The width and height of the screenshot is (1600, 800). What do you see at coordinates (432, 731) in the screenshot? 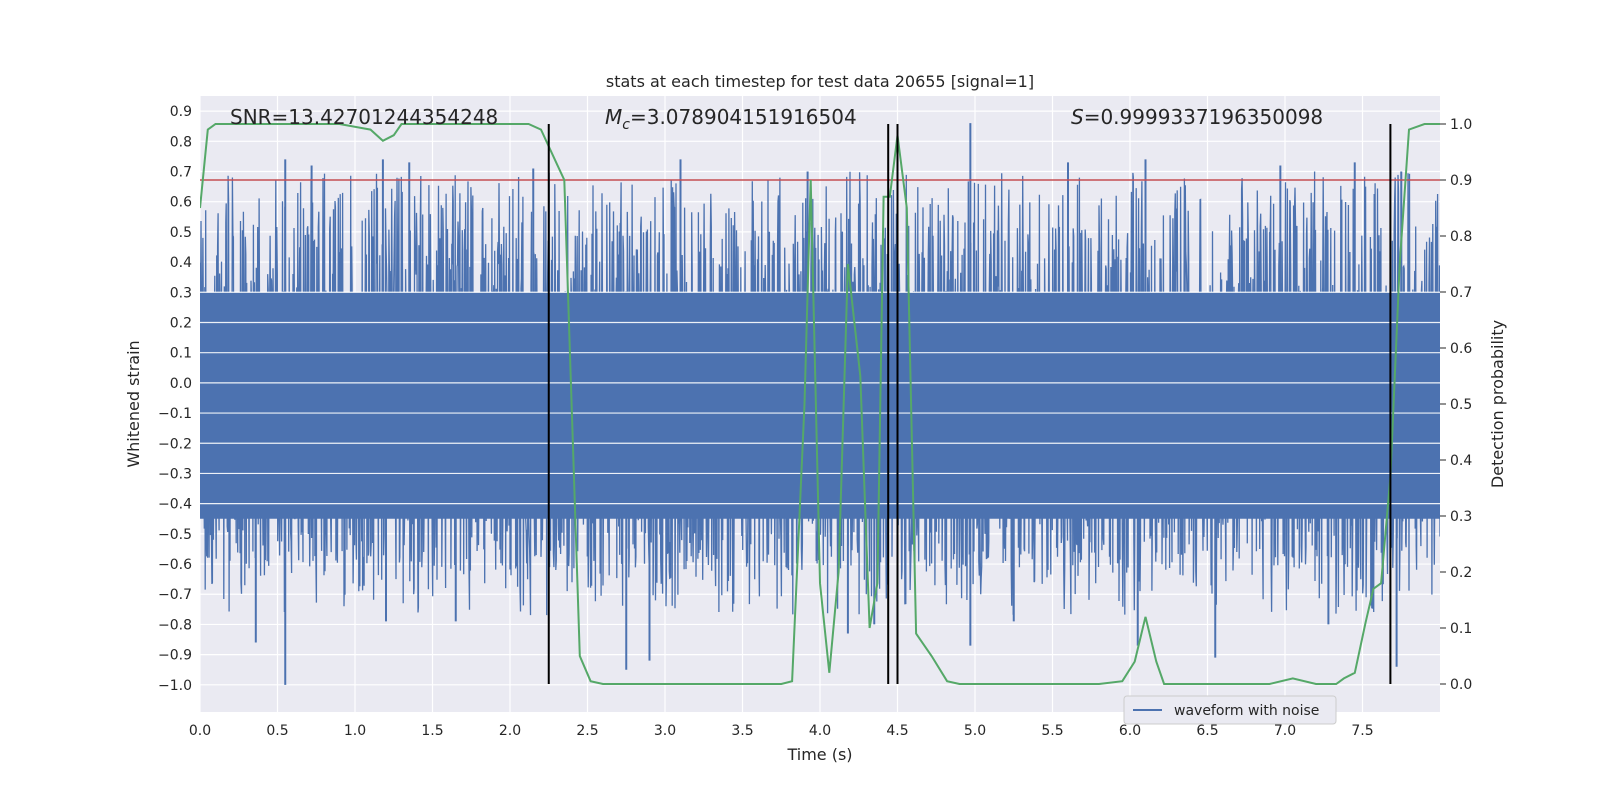
I see `x-tick-label: 1.5` at bounding box center [432, 731].